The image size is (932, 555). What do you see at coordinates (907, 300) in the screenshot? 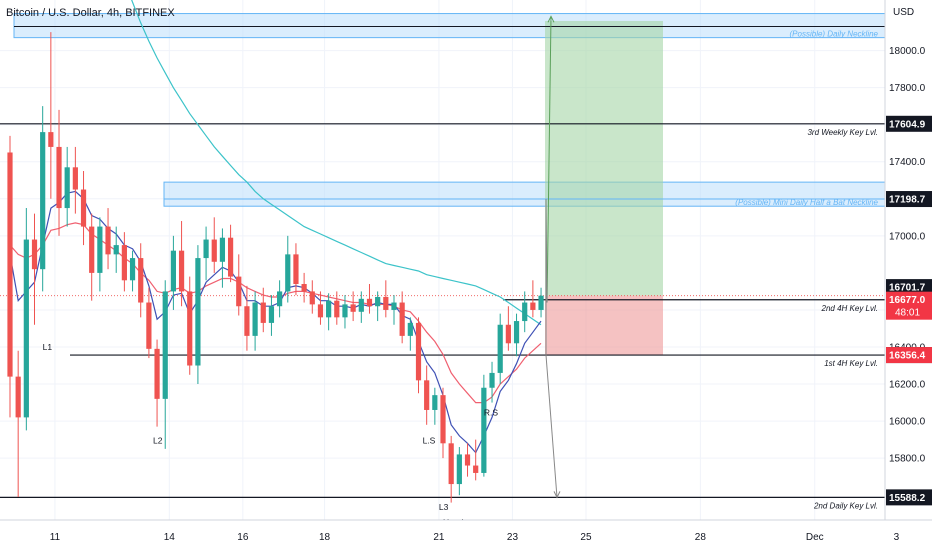
I see `price-tag-label: 16677.0` at bounding box center [907, 300].